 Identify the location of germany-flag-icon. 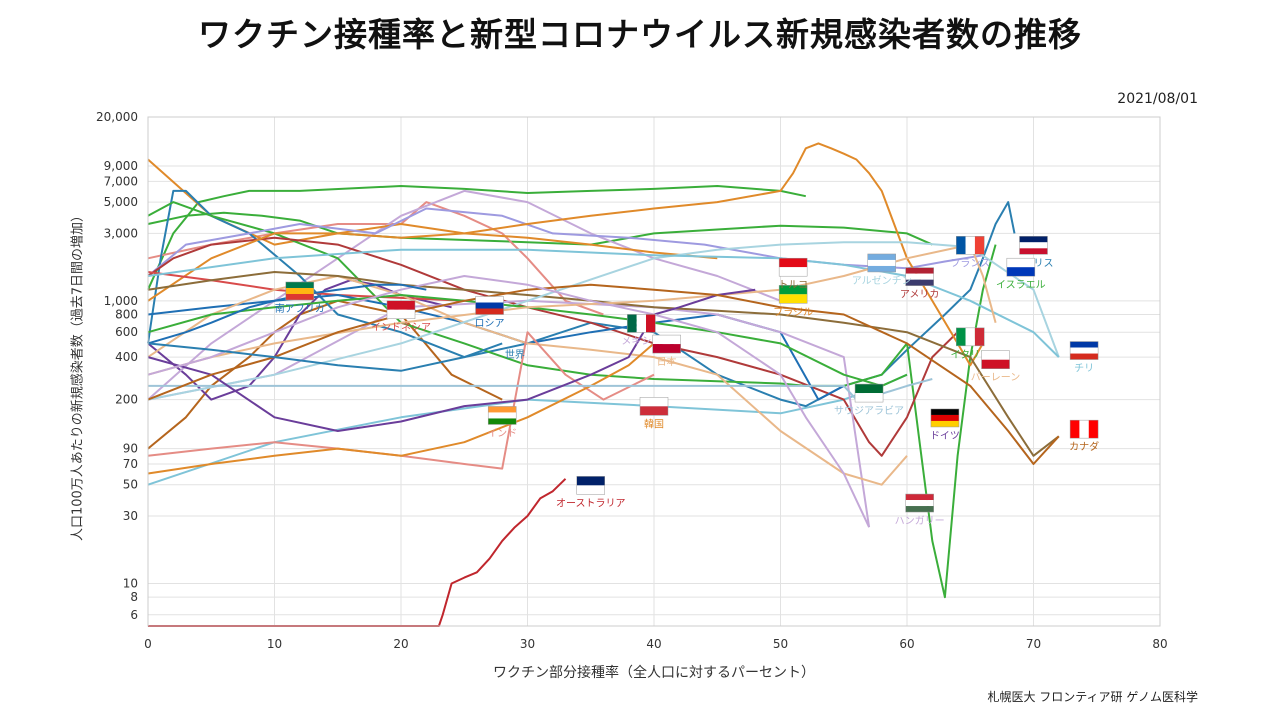
(945, 418).